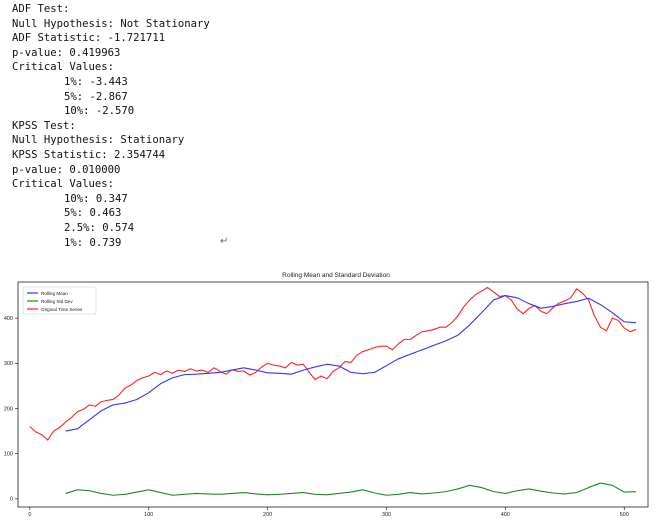  I want to click on x-tick-label: 0, so click(29, 515).